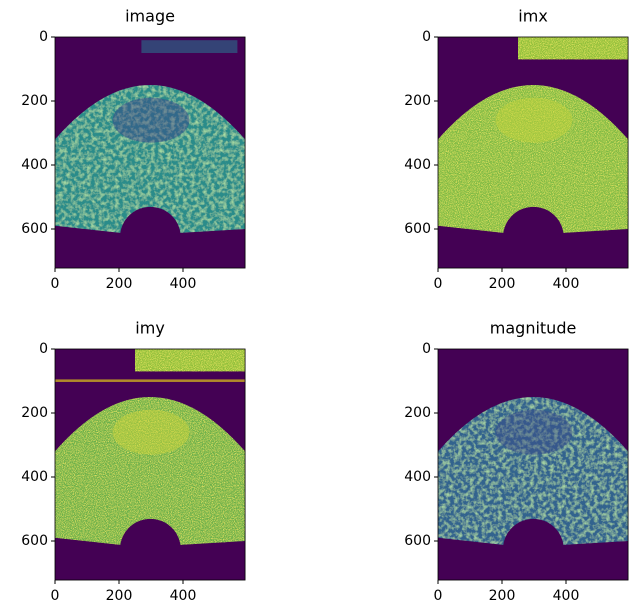 Image resolution: width=630 pixels, height=615 pixels. Describe the element at coordinates (150, 328) in the screenshot. I see `subplot-title: imy` at that location.